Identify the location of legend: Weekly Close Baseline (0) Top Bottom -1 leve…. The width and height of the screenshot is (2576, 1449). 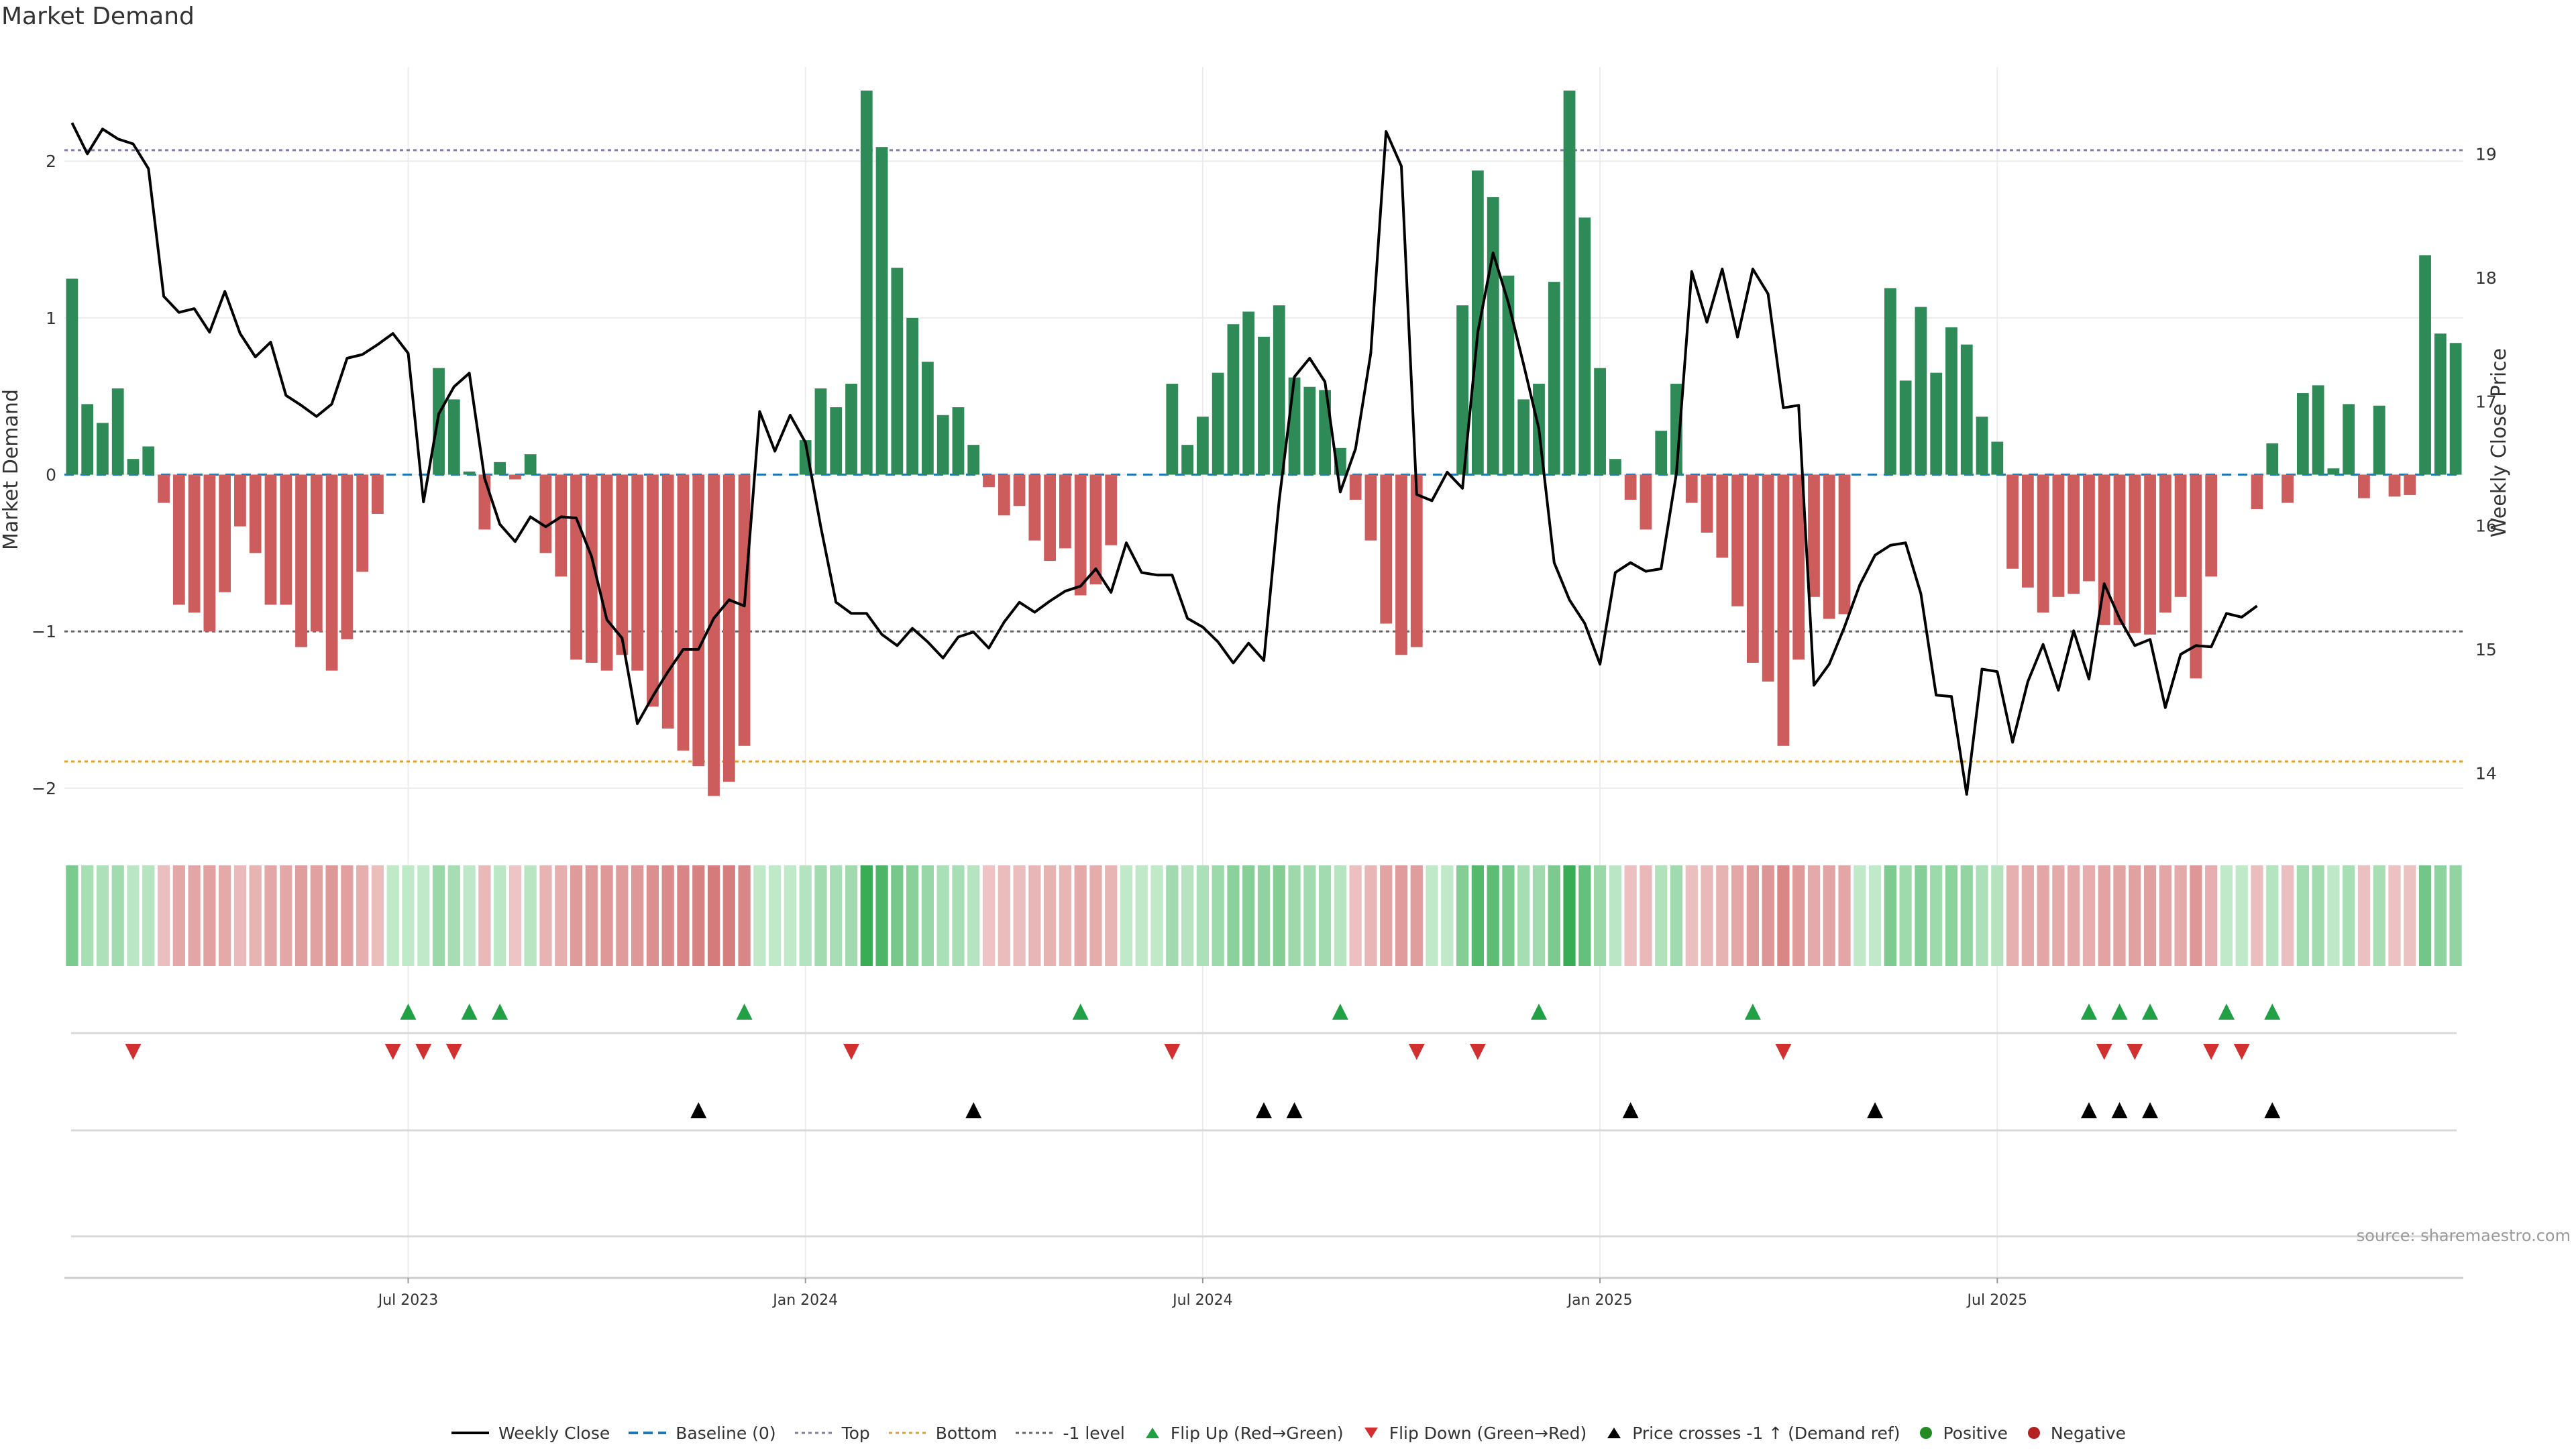
(1288, 1433).